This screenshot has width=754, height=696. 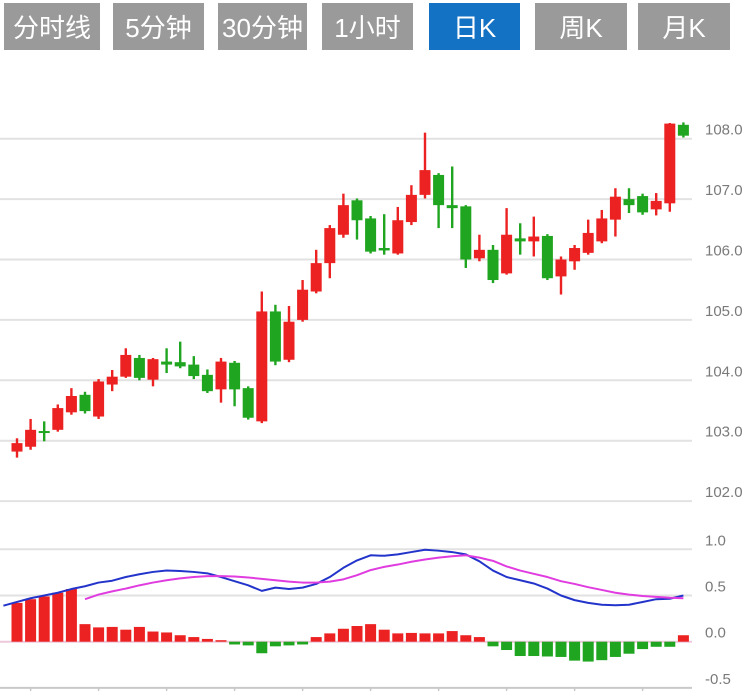 What do you see at coordinates (581, 26) in the screenshot?
I see `tab-weekly-k: 周K` at bounding box center [581, 26].